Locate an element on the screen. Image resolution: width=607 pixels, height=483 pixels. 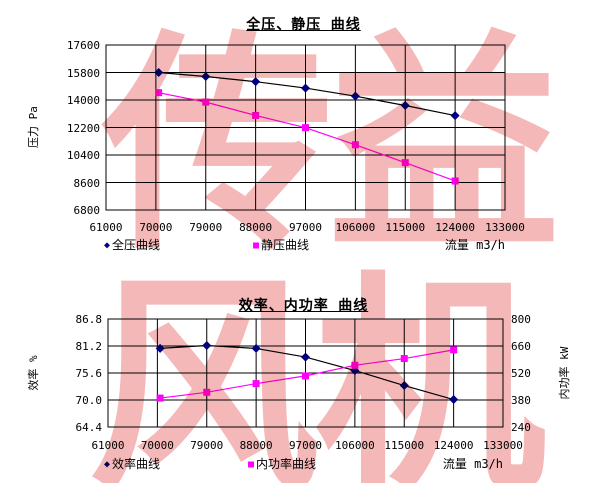
y-tick-label-left: 12200 is located at coordinates (83, 128).